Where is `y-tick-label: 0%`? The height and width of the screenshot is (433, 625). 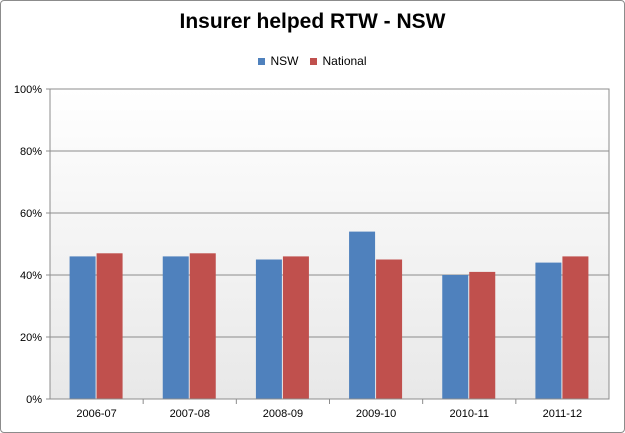 y-tick-label: 0% is located at coordinates (34, 400).